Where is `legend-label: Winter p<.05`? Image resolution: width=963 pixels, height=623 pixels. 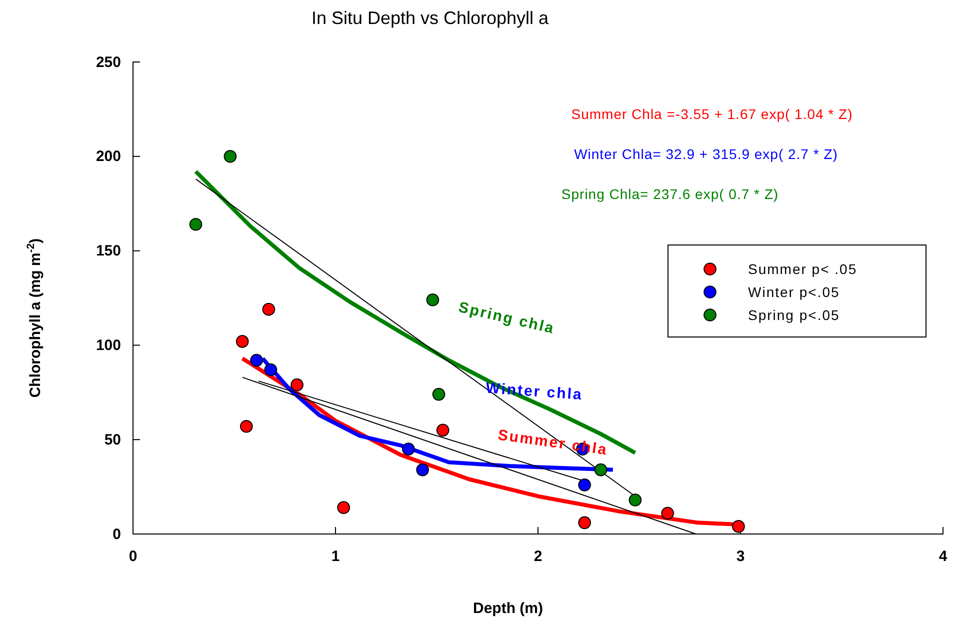
legend-label: Winter p<.05 is located at coordinates (794, 292).